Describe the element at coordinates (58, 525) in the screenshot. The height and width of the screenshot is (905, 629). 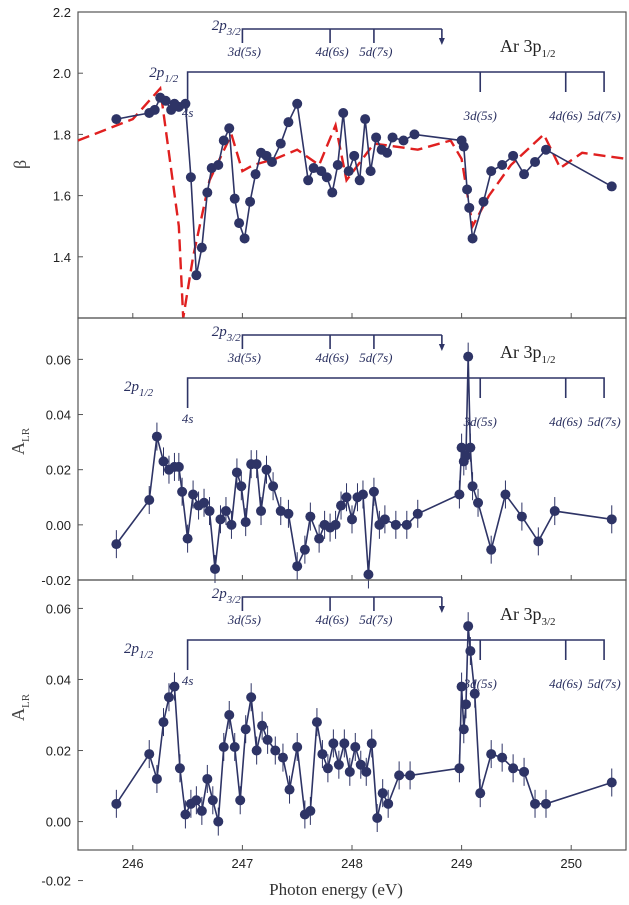
I see `y-tick-label: 0.00` at that location.